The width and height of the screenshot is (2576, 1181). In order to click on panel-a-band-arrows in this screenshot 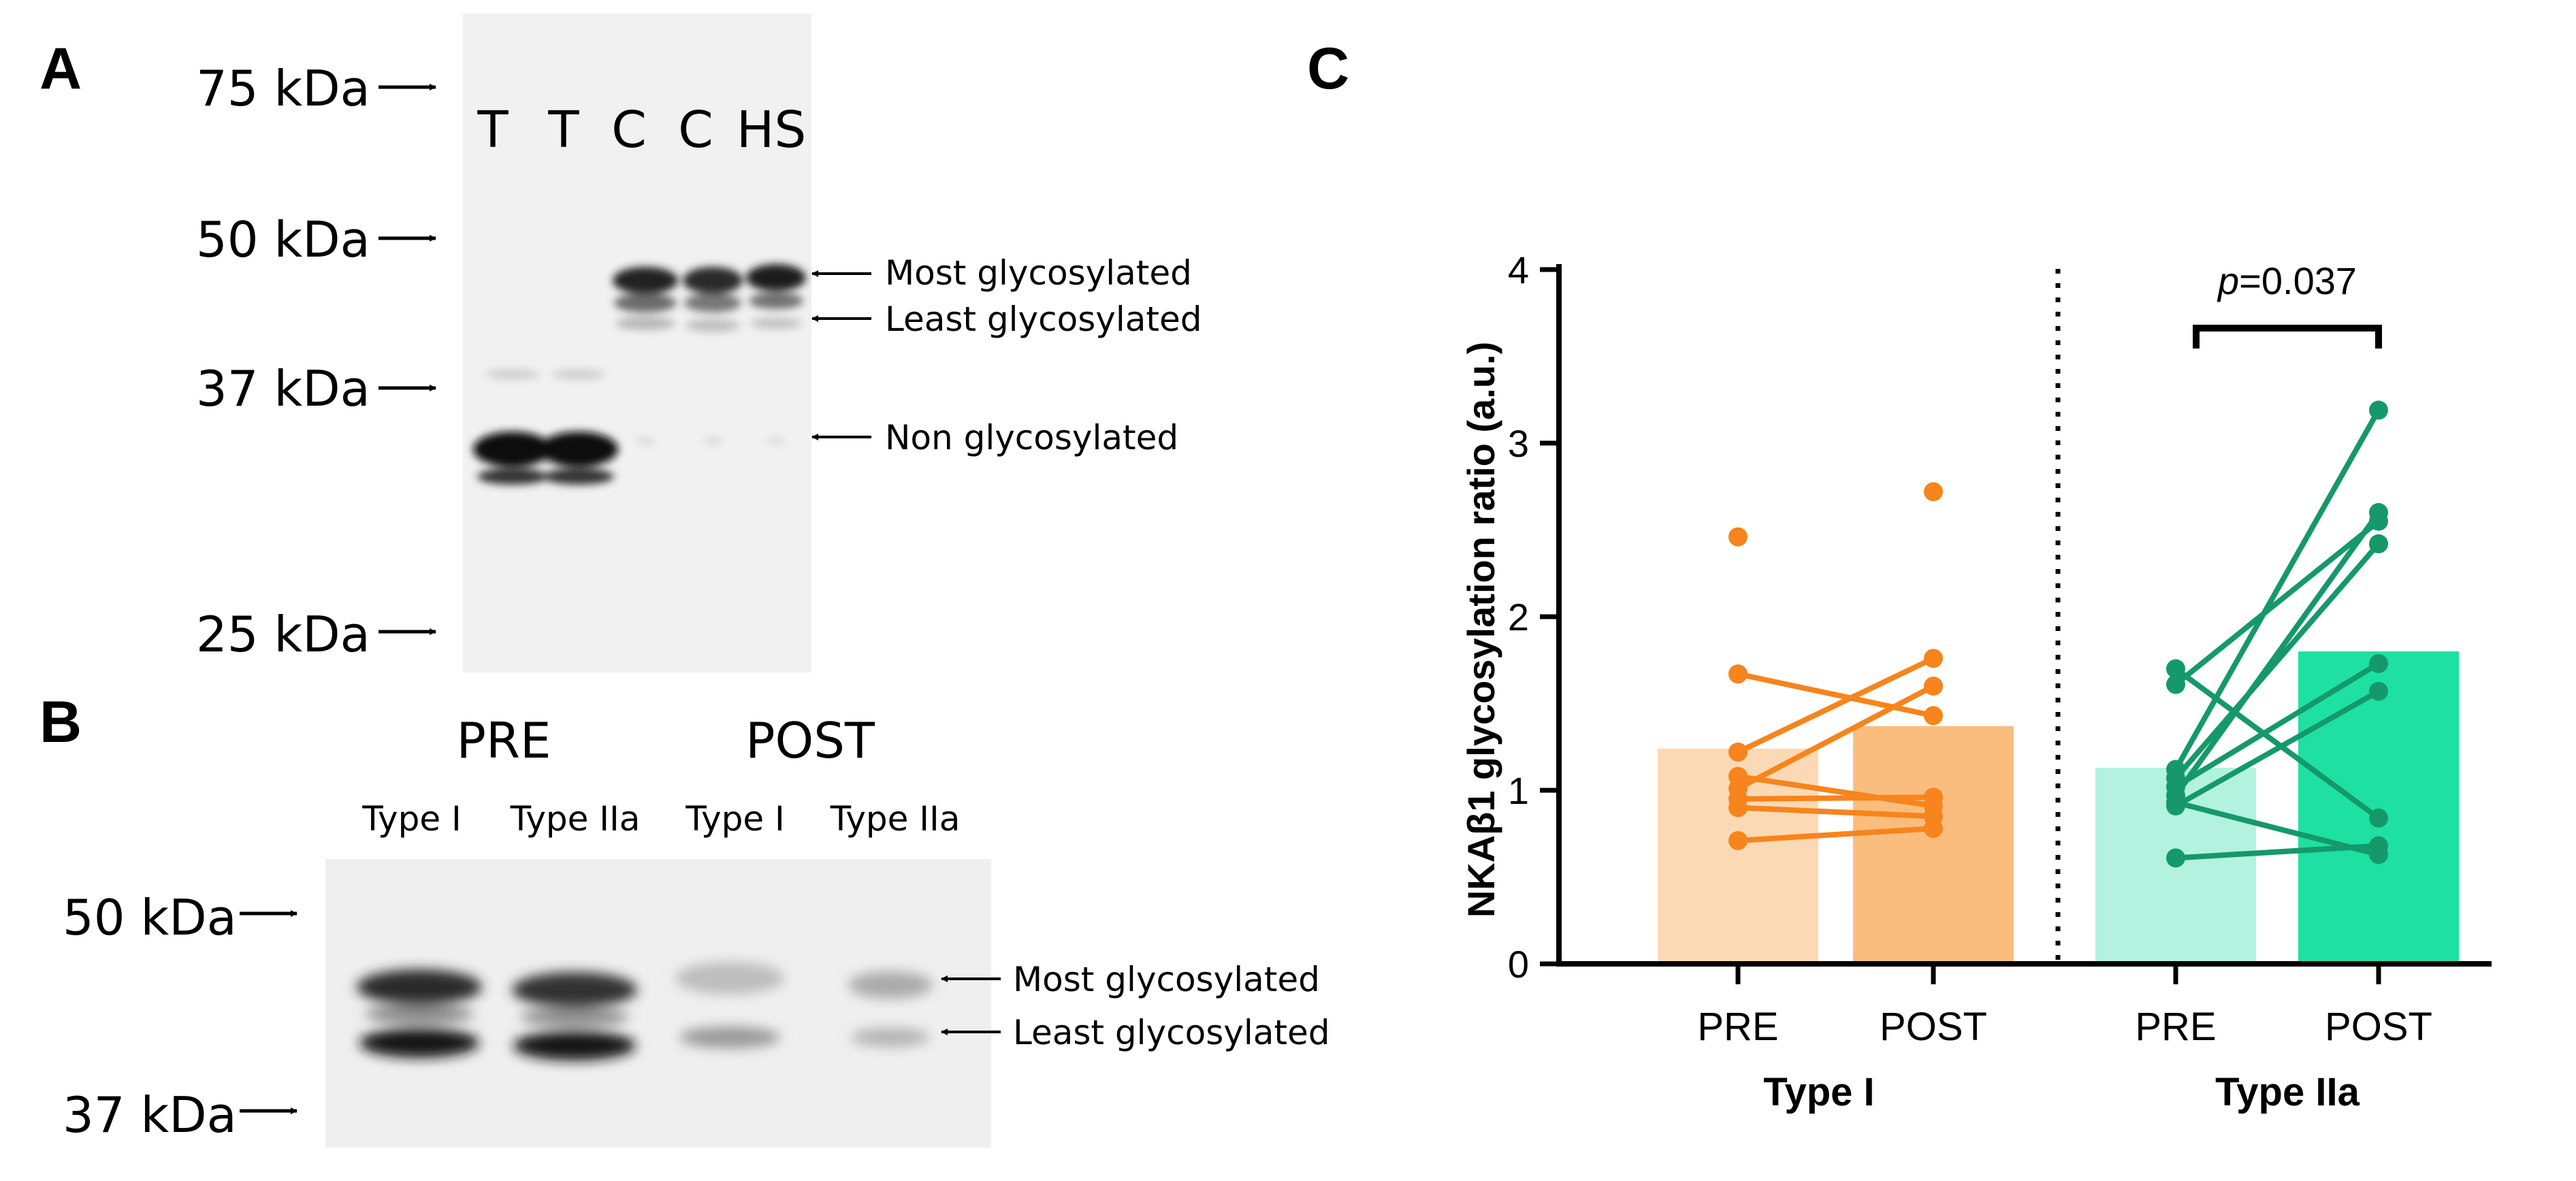, I will do `click(841, 355)`.